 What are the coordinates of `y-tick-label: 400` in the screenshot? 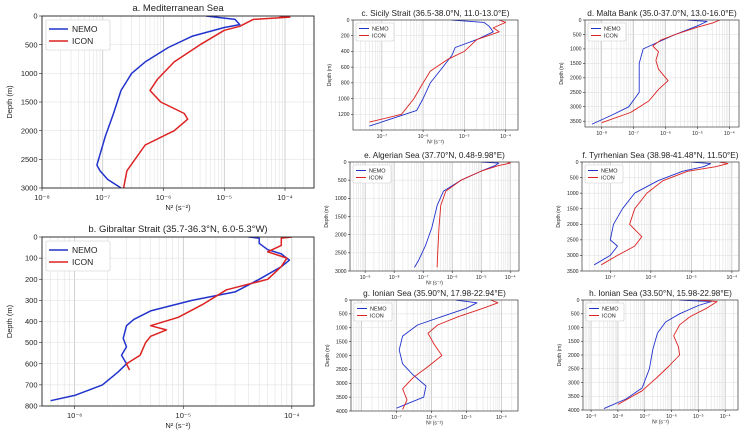 It's located at (31, 321).